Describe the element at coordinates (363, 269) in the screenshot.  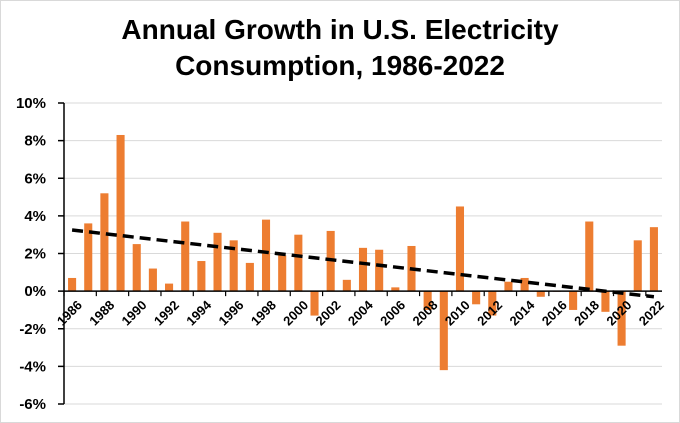
I see `bar-2004` at that location.